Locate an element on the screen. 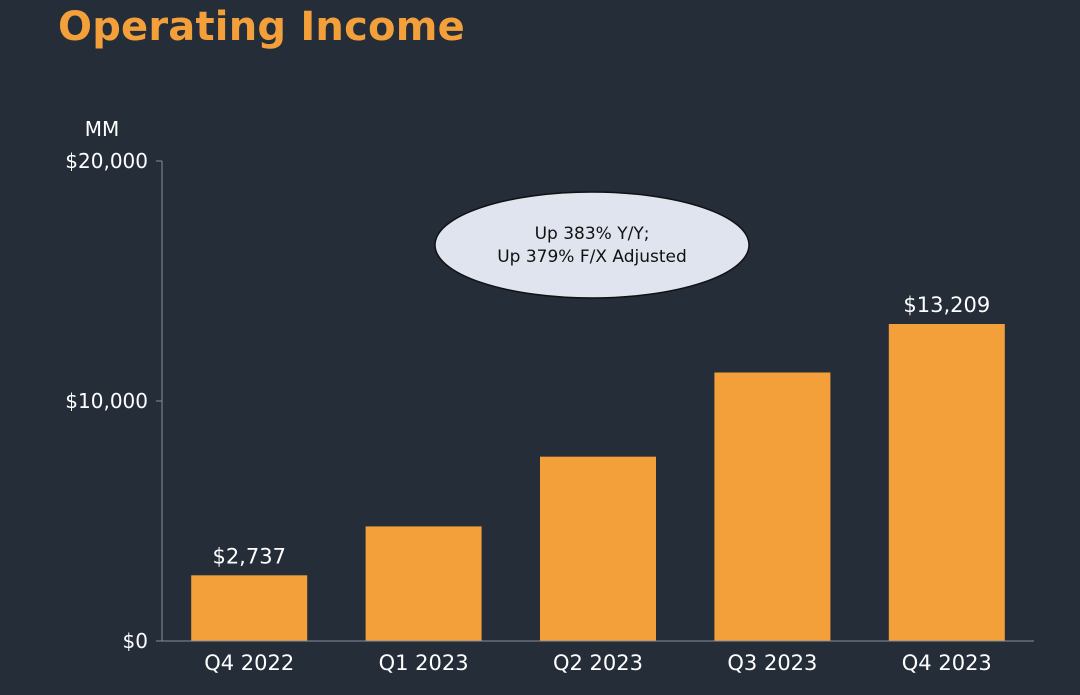 Image resolution: width=1080 pixels, height=695 pixels. x-tick-label: Q1 2023 is located at coordinates (424, 663).